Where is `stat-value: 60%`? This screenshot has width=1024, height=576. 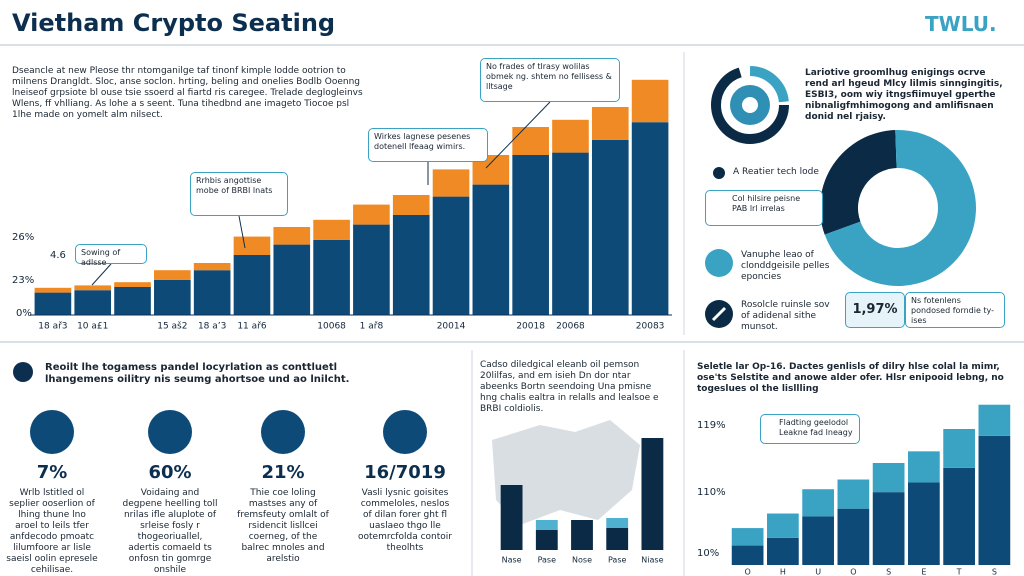 stat-value: 60% is located at coordinates (170, 472).